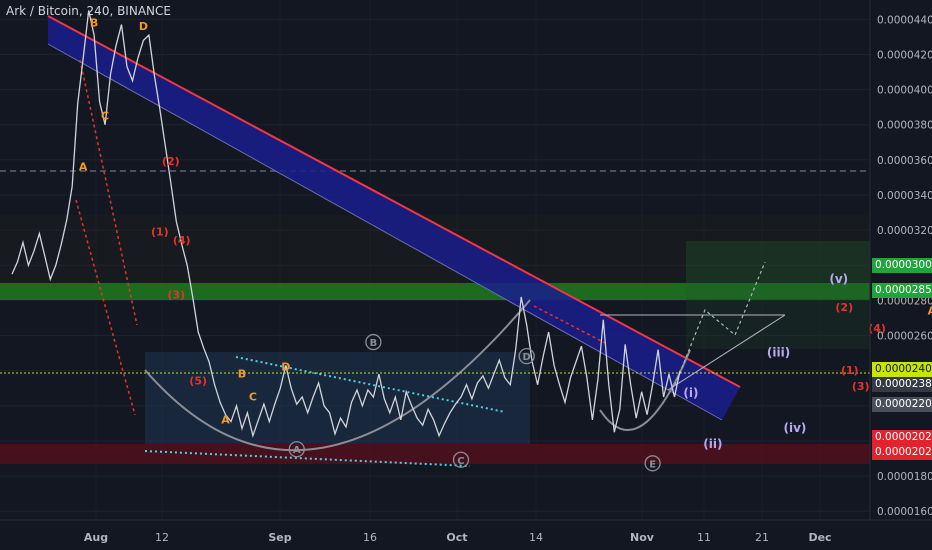 The width and height of the screenshot is (932, 550). Describe the element at coordinates (762, 537) in the screenshot. I see `x-tick-label: 21` at that location.